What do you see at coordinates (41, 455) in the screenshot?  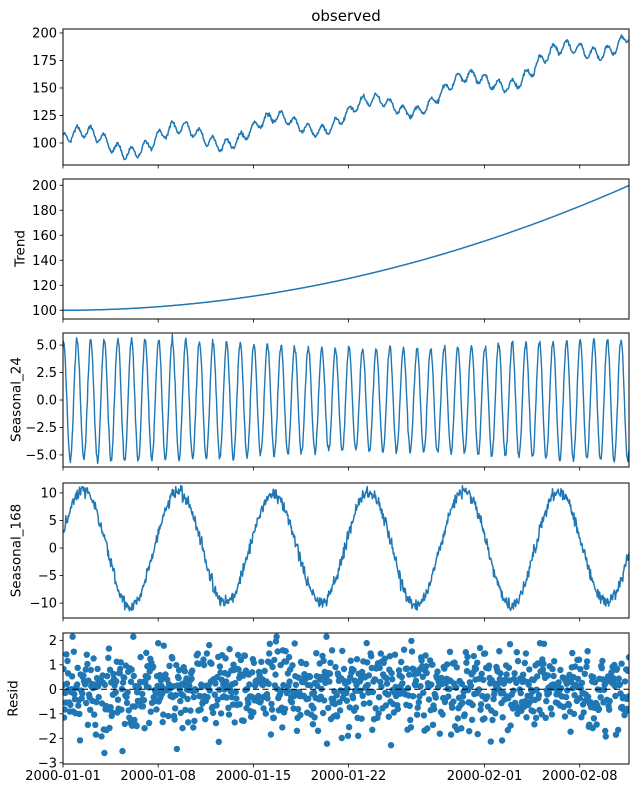 I see `y-tick-label: −5.0` at bounding box center [41, 455].